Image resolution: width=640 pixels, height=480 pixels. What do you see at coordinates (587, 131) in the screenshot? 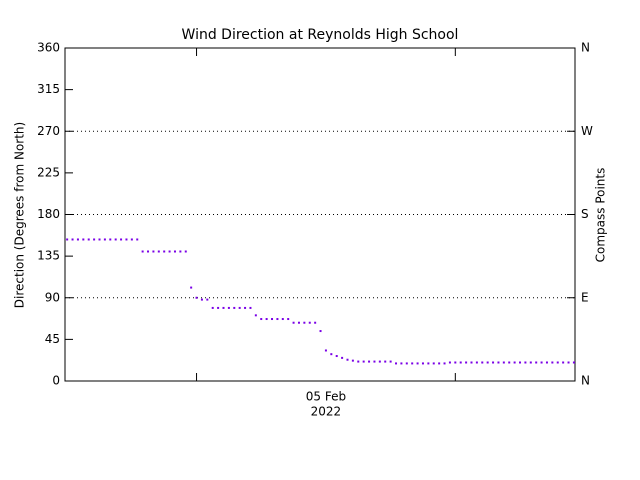
I see `y2-tick-label: W` at bounding box center [587, 131].